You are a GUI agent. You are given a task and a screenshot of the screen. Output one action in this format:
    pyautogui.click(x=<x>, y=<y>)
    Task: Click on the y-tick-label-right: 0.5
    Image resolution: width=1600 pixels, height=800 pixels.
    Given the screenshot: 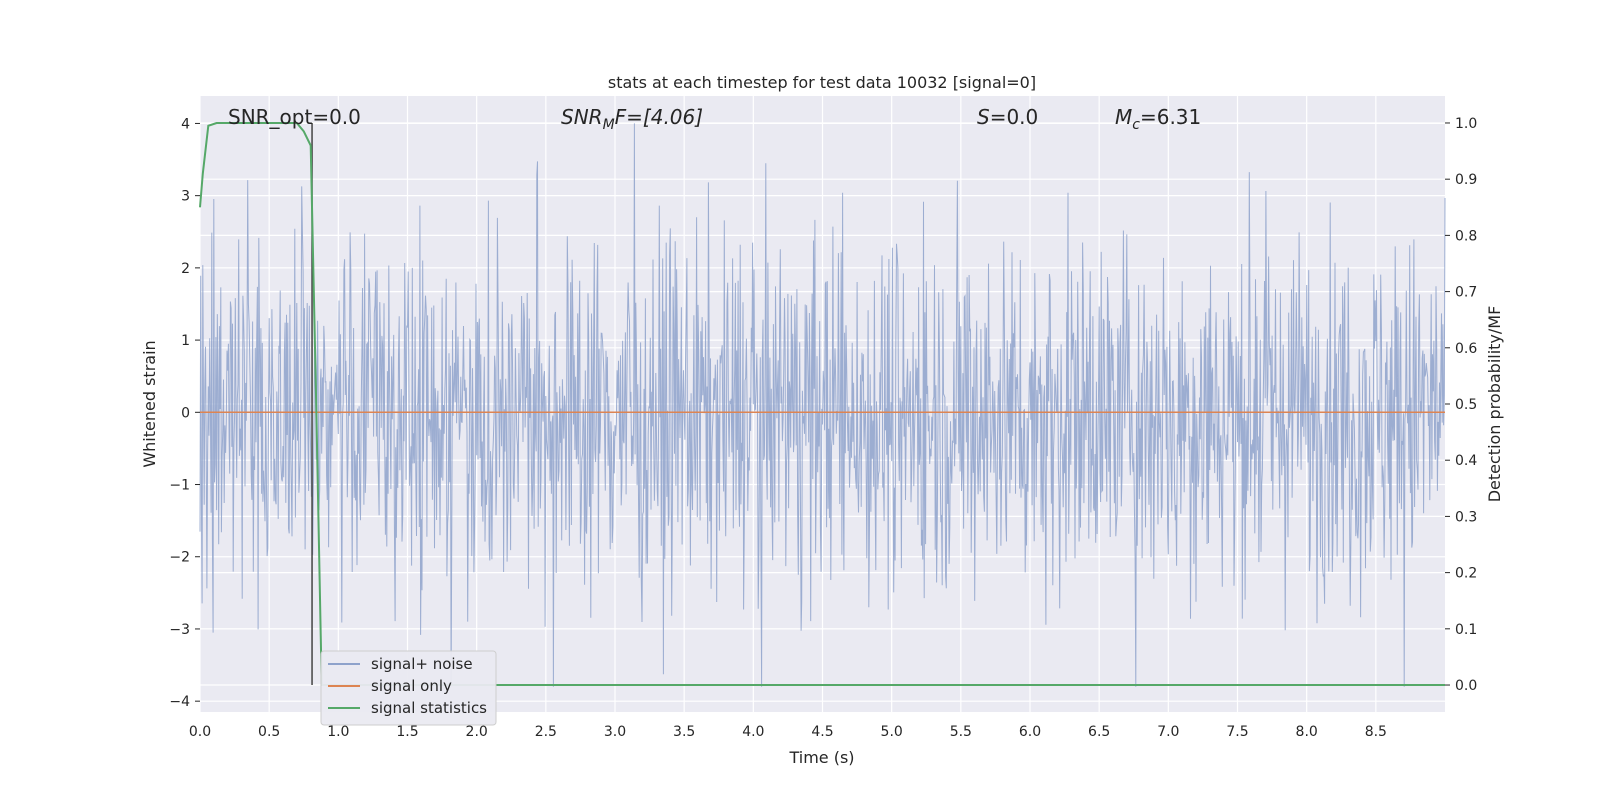 What is the action you would take?
    pyautogui.click(x=1466, y=405)
    